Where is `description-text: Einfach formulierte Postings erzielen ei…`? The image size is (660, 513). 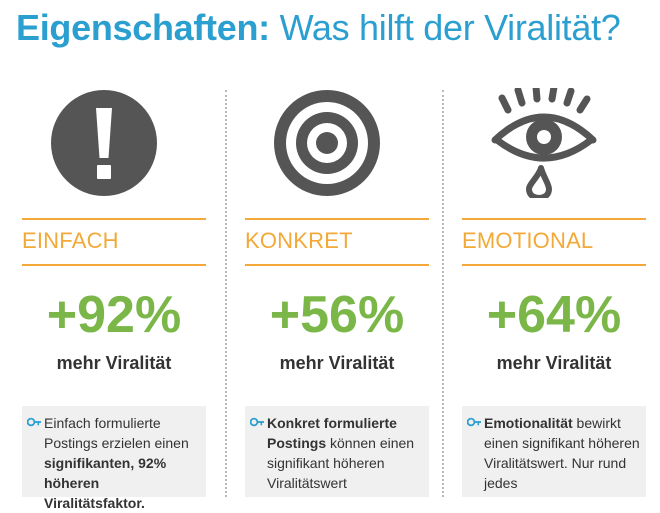 description-text: Einfach formulierte Postings erzielen ei… is located at coordinates (116, 433).